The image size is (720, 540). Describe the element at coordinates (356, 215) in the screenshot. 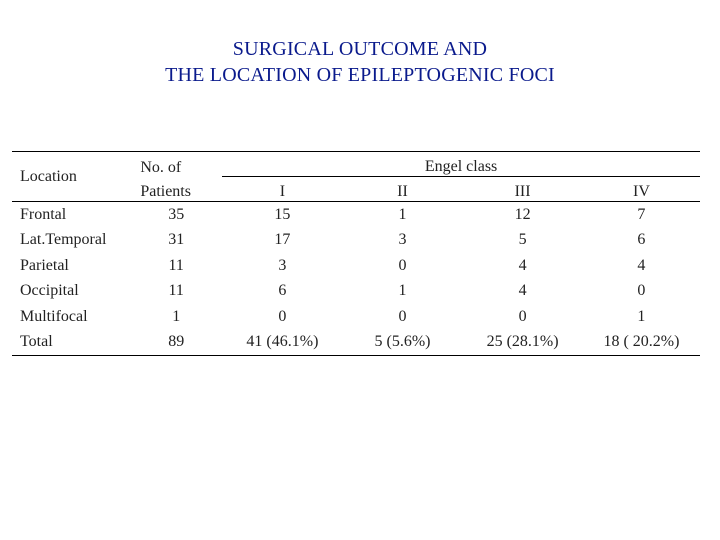

I see `table-row: Frontal 35 15 1 12 7` at that location.